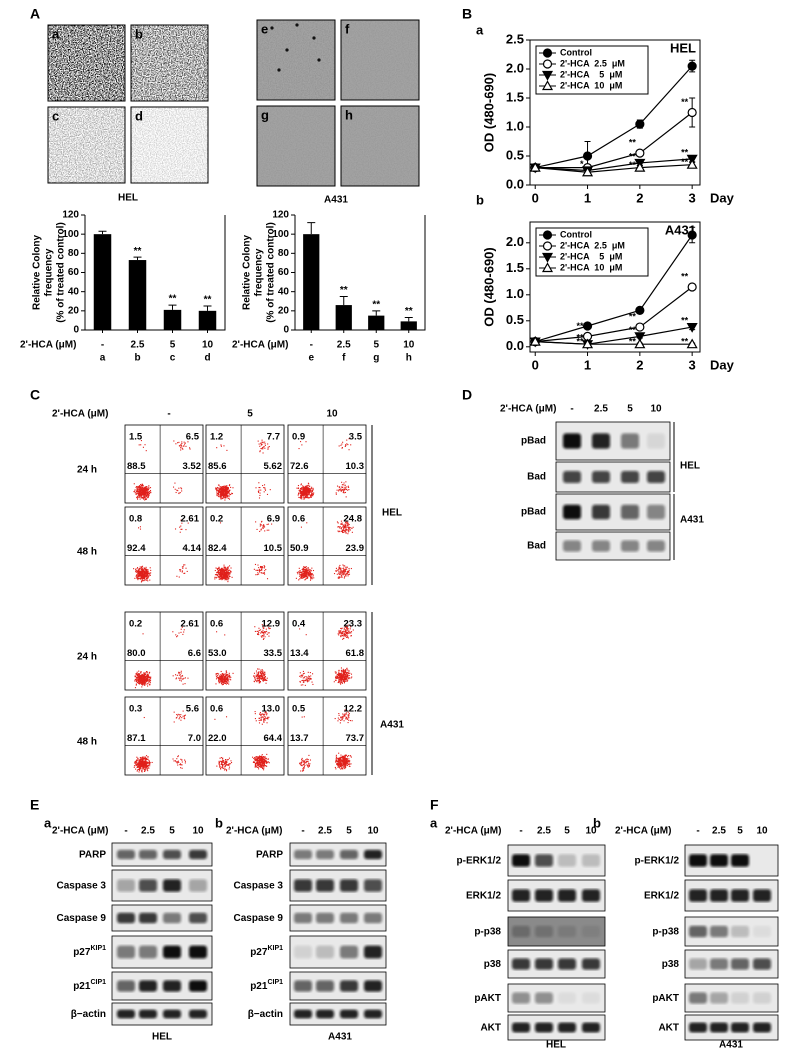  What do you see at coordinates (138, 258) in the screenshot?
I see `error-bar` at bounding box center [138, 258].